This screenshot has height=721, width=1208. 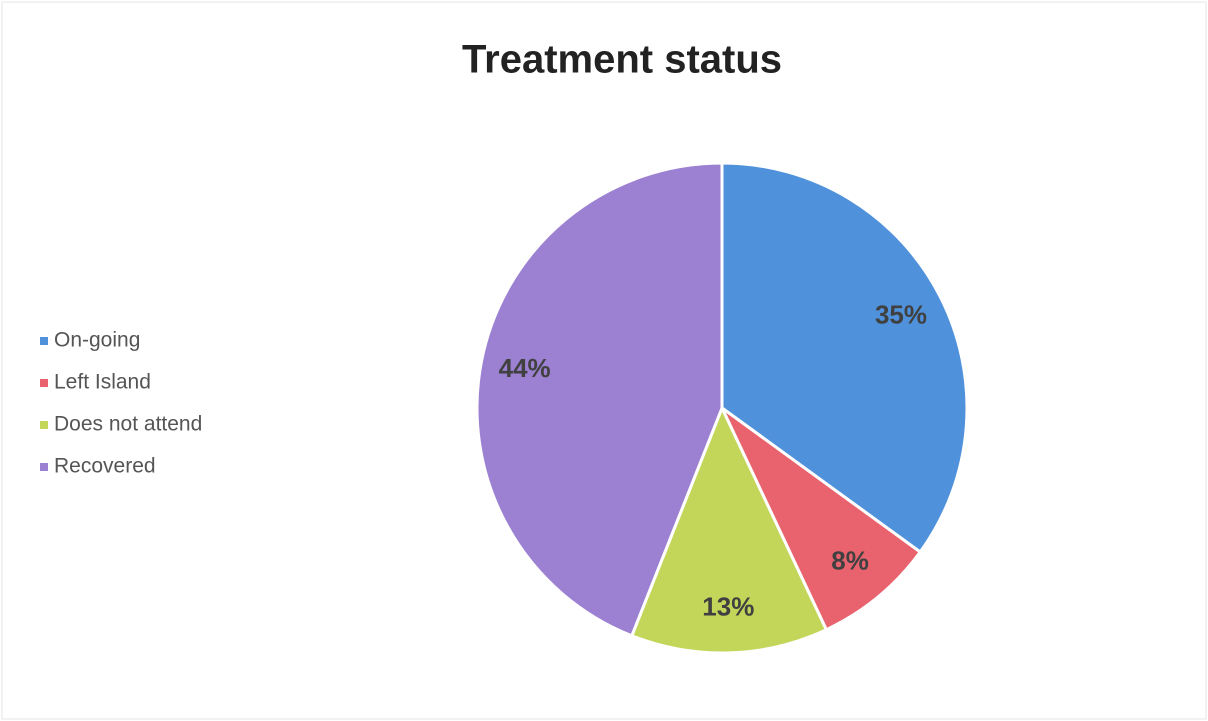 What do you see at coordinates (525, 368) in the screenshot?
I see `slice-label: 44%` at bounding box center [525, 368].